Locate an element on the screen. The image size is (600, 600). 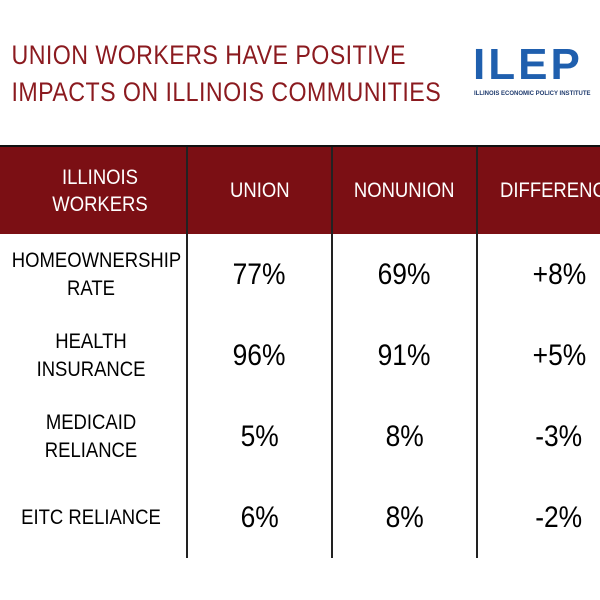
cell: -2% is located at coordinates (538, 517).